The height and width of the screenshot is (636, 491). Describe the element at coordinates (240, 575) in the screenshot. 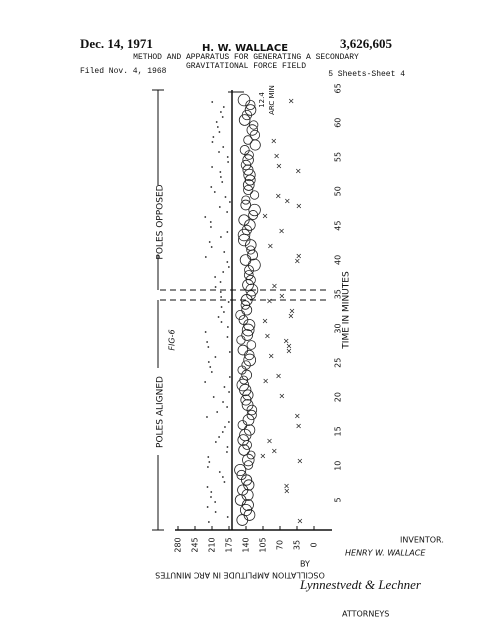

I see `y-axis-label: OSCILLATION AMPLITUDE IN ARC MINUTES` at that location.